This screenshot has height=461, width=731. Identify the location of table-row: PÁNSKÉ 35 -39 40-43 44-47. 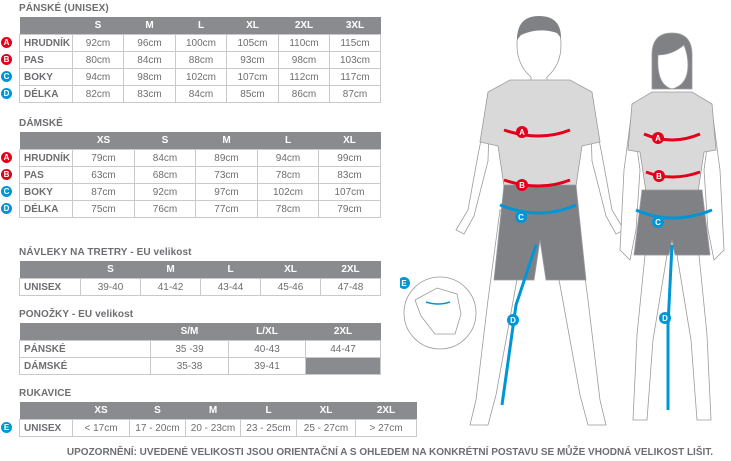
(200, 349).